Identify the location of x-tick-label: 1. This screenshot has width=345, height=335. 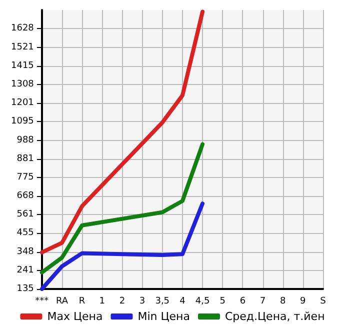
(102, 301).